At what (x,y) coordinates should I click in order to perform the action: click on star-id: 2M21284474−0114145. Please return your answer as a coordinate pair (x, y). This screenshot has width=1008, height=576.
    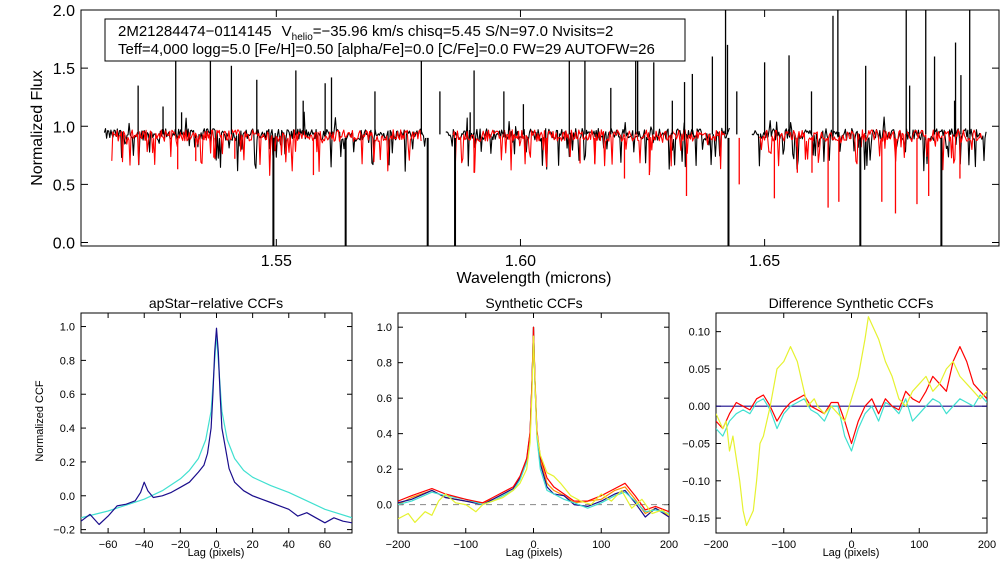
    Looking at the image, I should click on (195, 31).